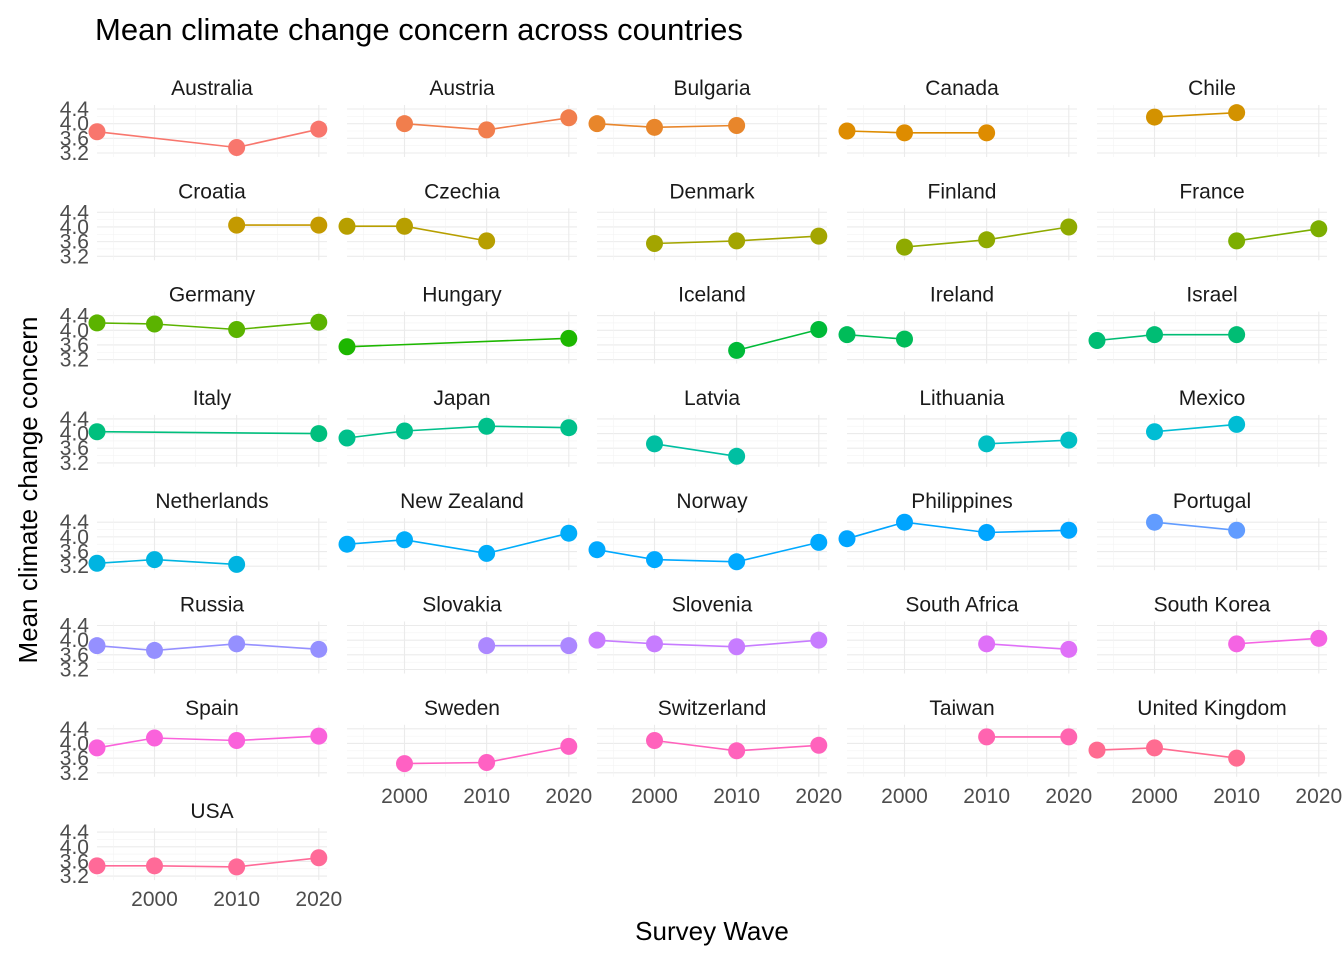  Describe the element at coordinates (469, 752) in the screenshot. I see `facet-panel-sweden: Sweden 2000 2010 2020` at that location.